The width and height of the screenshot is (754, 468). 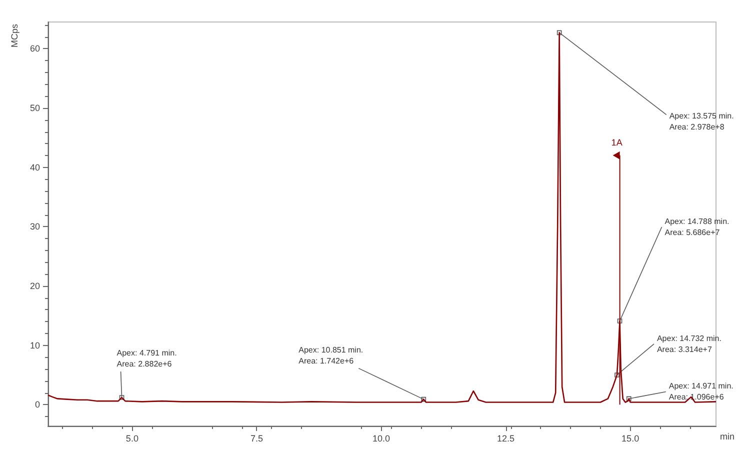 I want to click on annotation: Apex: 14.788 min. Area: 5.686e+7, so click(x=697, y=226).